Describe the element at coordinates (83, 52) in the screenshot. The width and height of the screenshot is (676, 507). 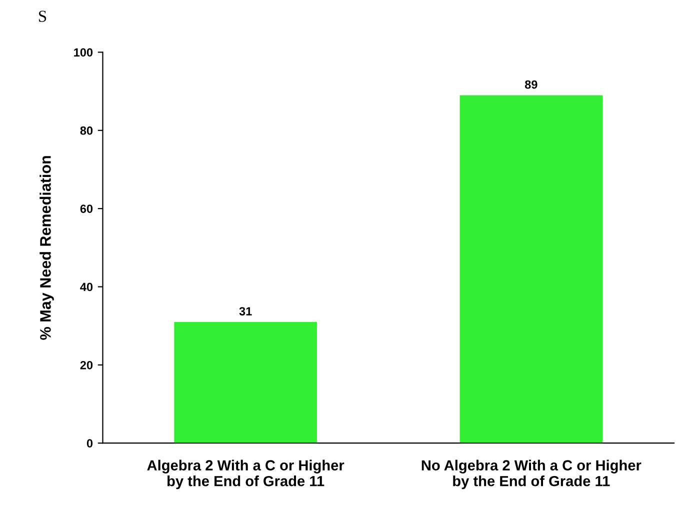
I see `y-tick-label: 100` at that location.